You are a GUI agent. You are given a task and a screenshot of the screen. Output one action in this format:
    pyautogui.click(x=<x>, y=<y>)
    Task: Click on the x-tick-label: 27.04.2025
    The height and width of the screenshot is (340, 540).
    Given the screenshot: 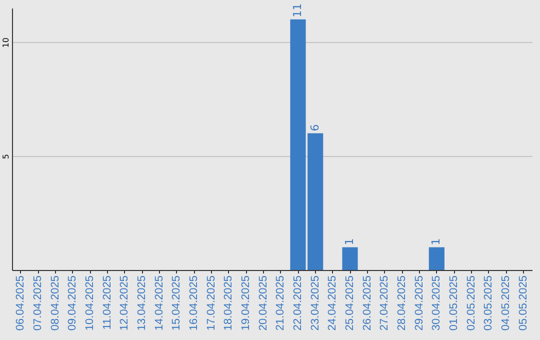 What is the action you would take?
    pyautogui.click(x=384, y=303)
    